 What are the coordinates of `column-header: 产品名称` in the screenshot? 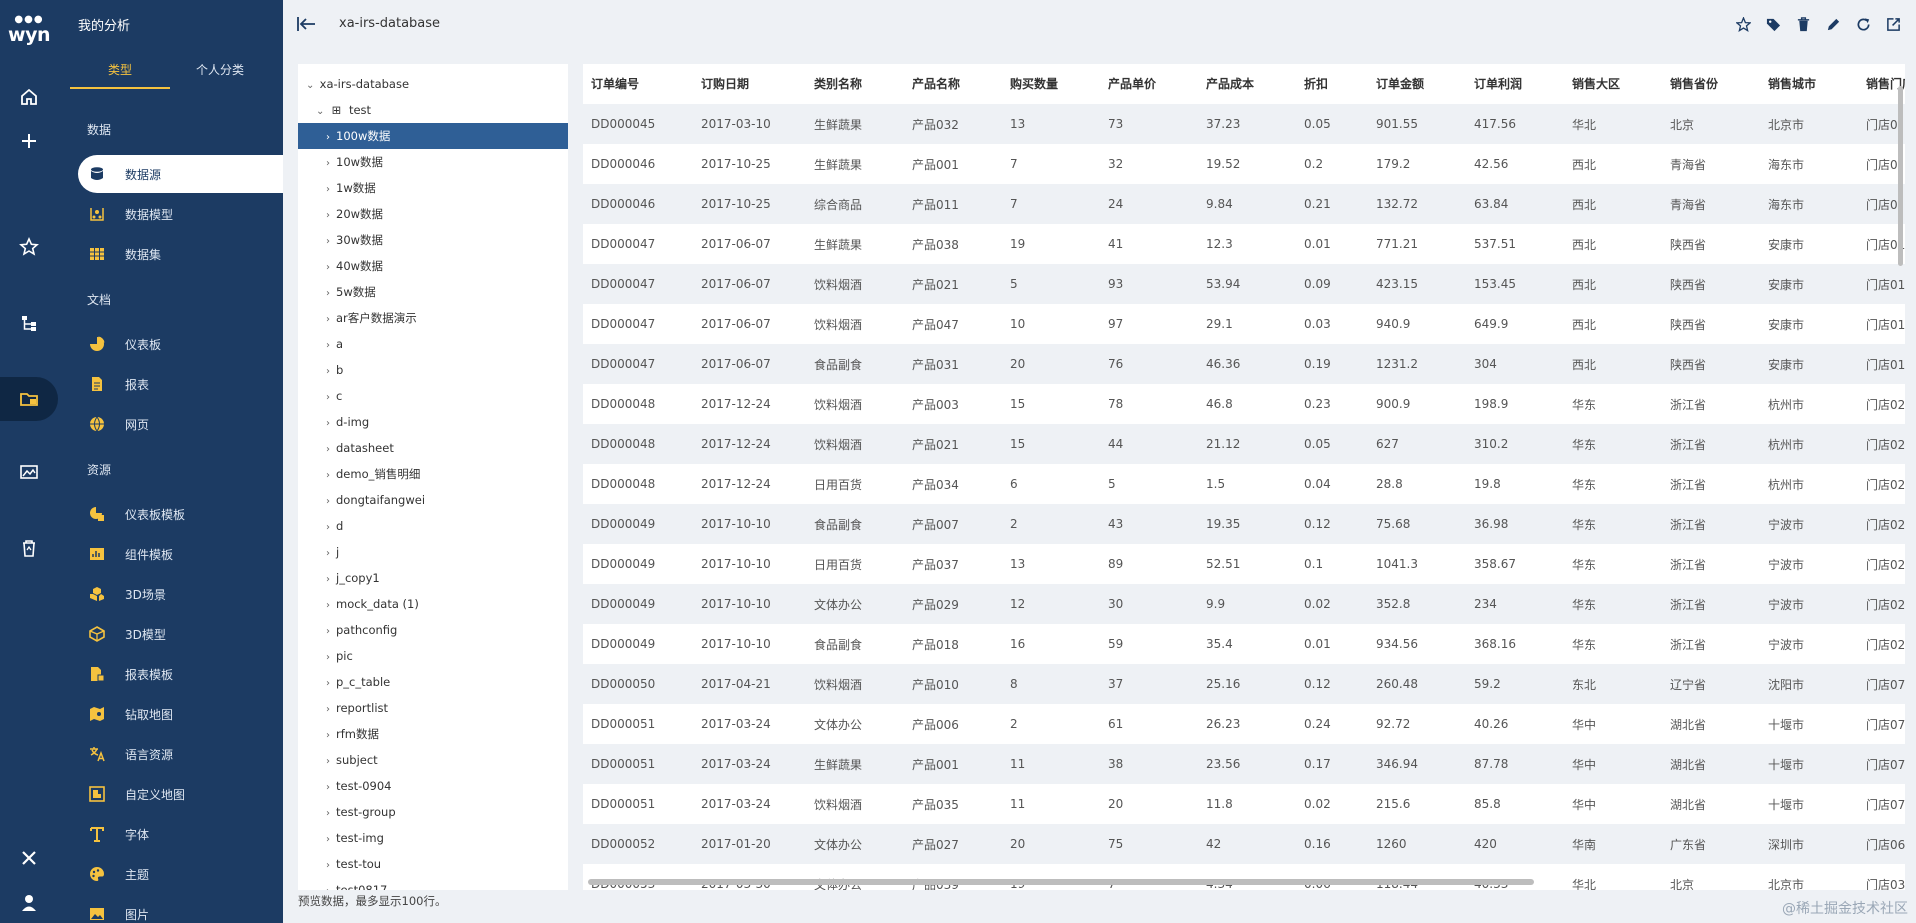 It's located at (936, 83).